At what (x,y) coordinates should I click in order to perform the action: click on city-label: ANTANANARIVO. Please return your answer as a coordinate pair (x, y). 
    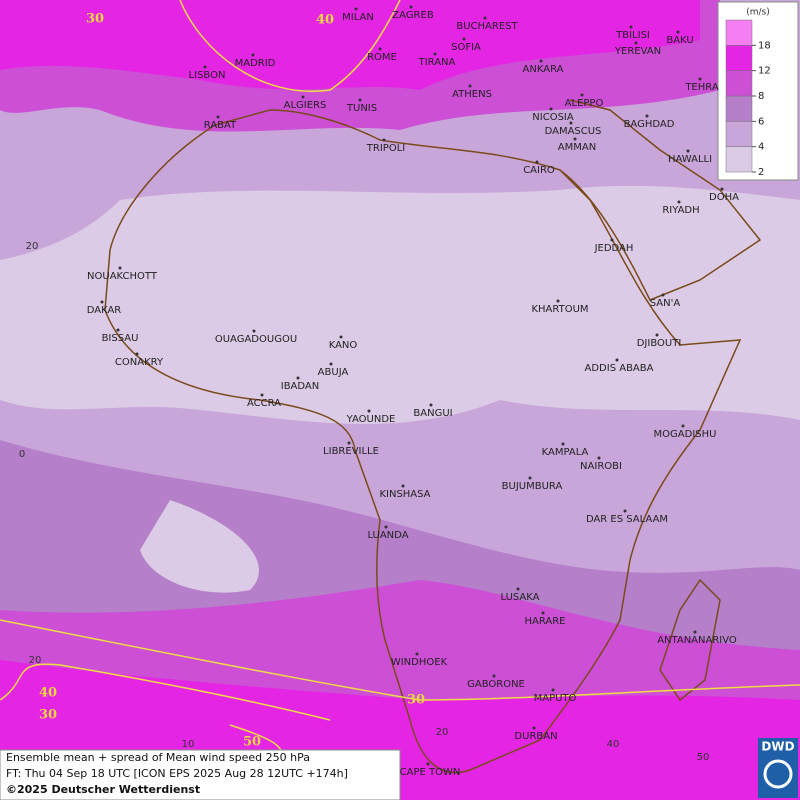
    Looking at the image, I should click on (697, 640).